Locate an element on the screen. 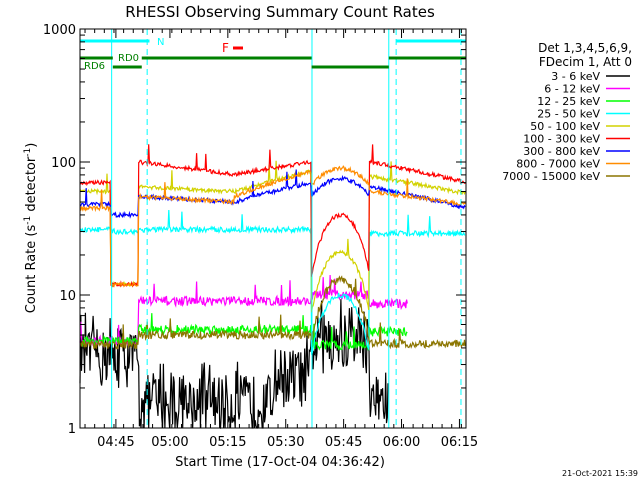 The width and height of the screenshot is (640, 480). y-tick-label: 1000 is located at coordinates (59, 30).